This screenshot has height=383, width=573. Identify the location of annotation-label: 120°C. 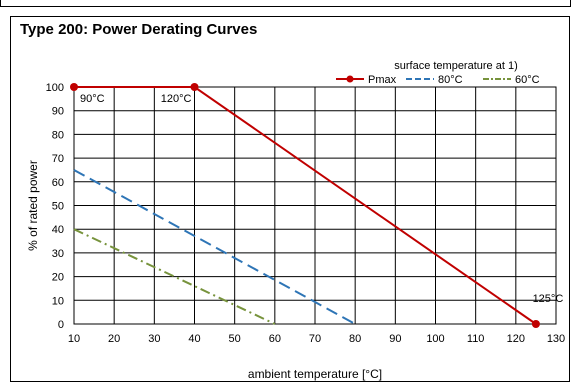
(176, 99).